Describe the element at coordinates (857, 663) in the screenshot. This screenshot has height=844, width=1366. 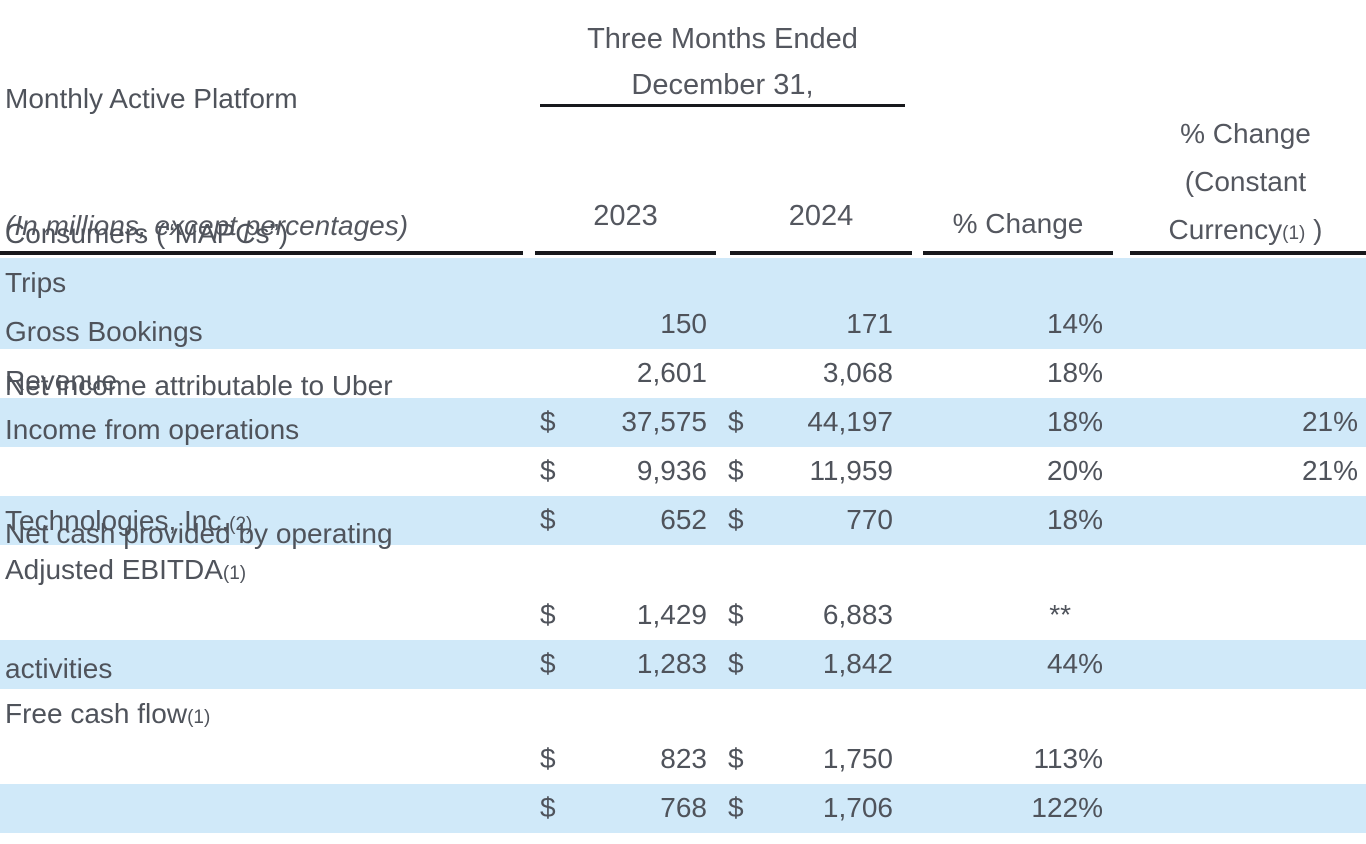
I see `value-2024: 1,842` at that location.